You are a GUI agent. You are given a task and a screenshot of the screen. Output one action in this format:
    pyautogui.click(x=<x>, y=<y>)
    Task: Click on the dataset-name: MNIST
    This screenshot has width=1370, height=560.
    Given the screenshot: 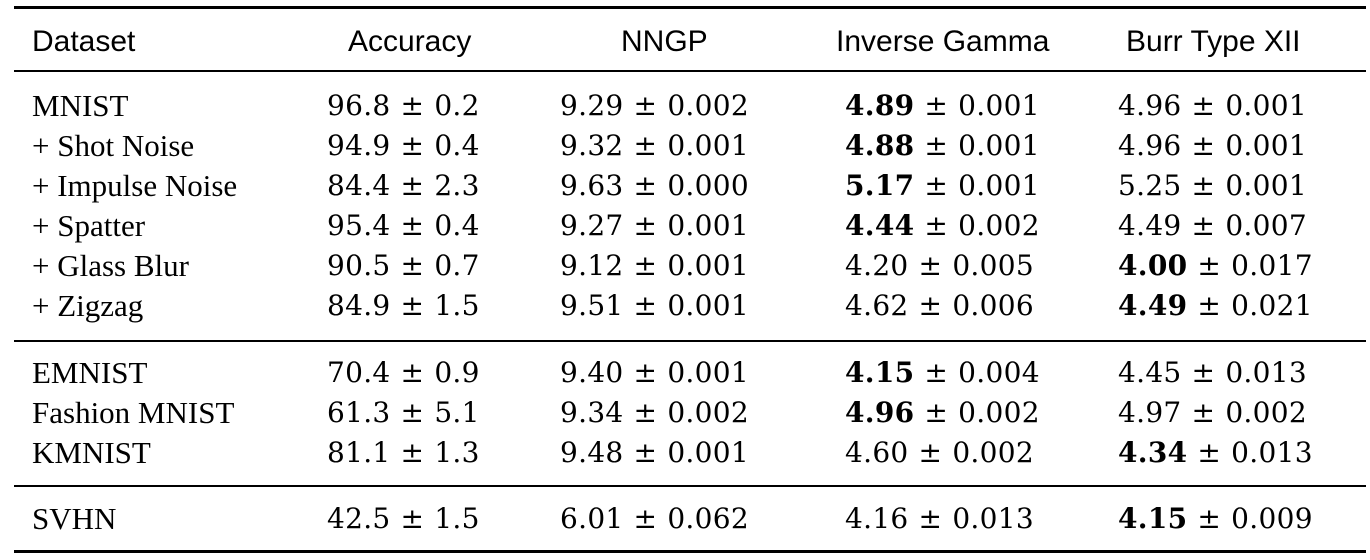 What is the action you would take?
    pyautogui.click(x=80, y=105)
    